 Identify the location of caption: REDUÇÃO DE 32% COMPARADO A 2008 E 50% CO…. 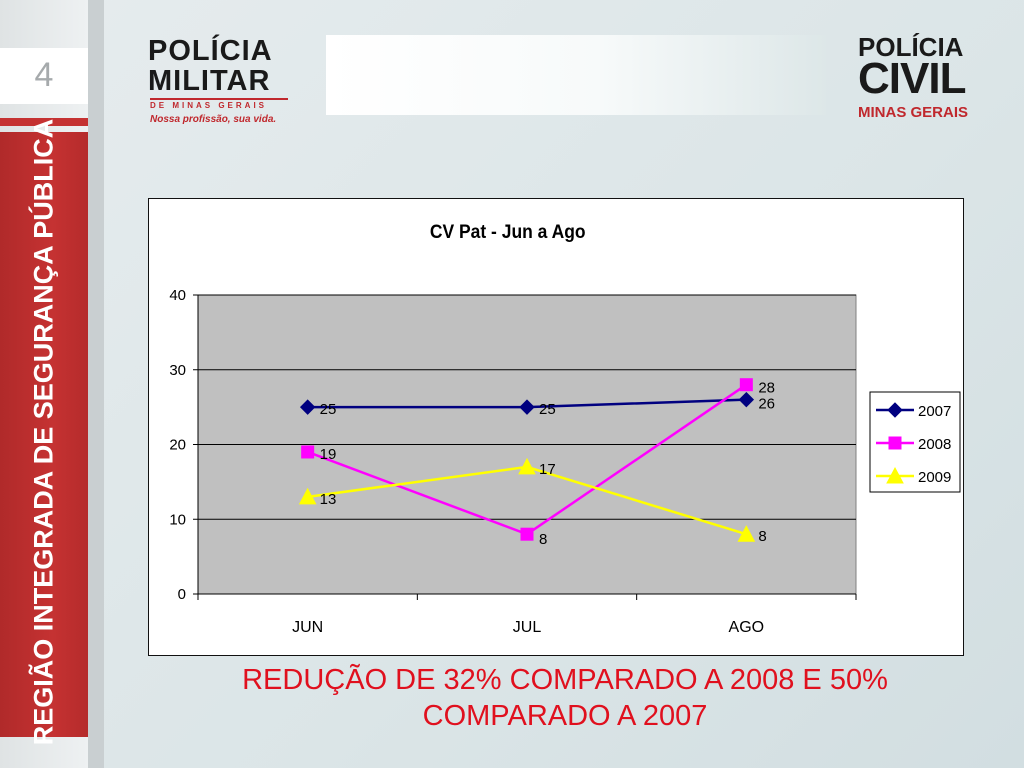
(565, 698).